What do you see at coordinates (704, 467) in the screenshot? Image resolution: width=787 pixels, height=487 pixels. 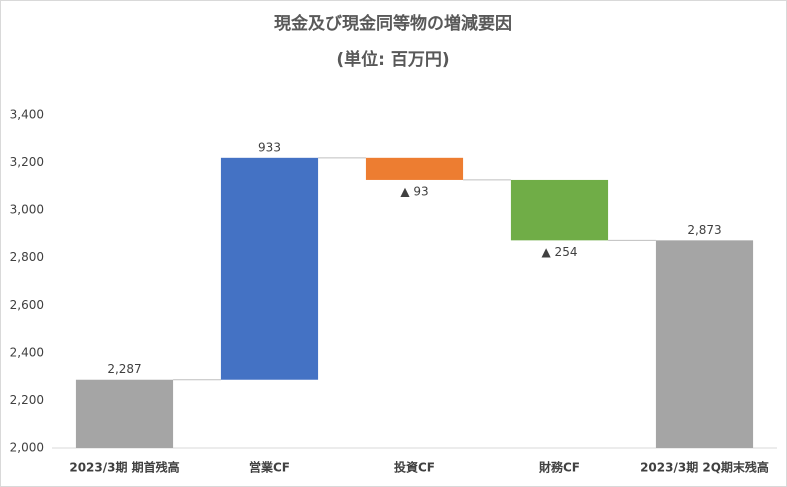 I see `x-tick-label: 2023/3期 2Q期末残高` at bounding box center [704, 467].